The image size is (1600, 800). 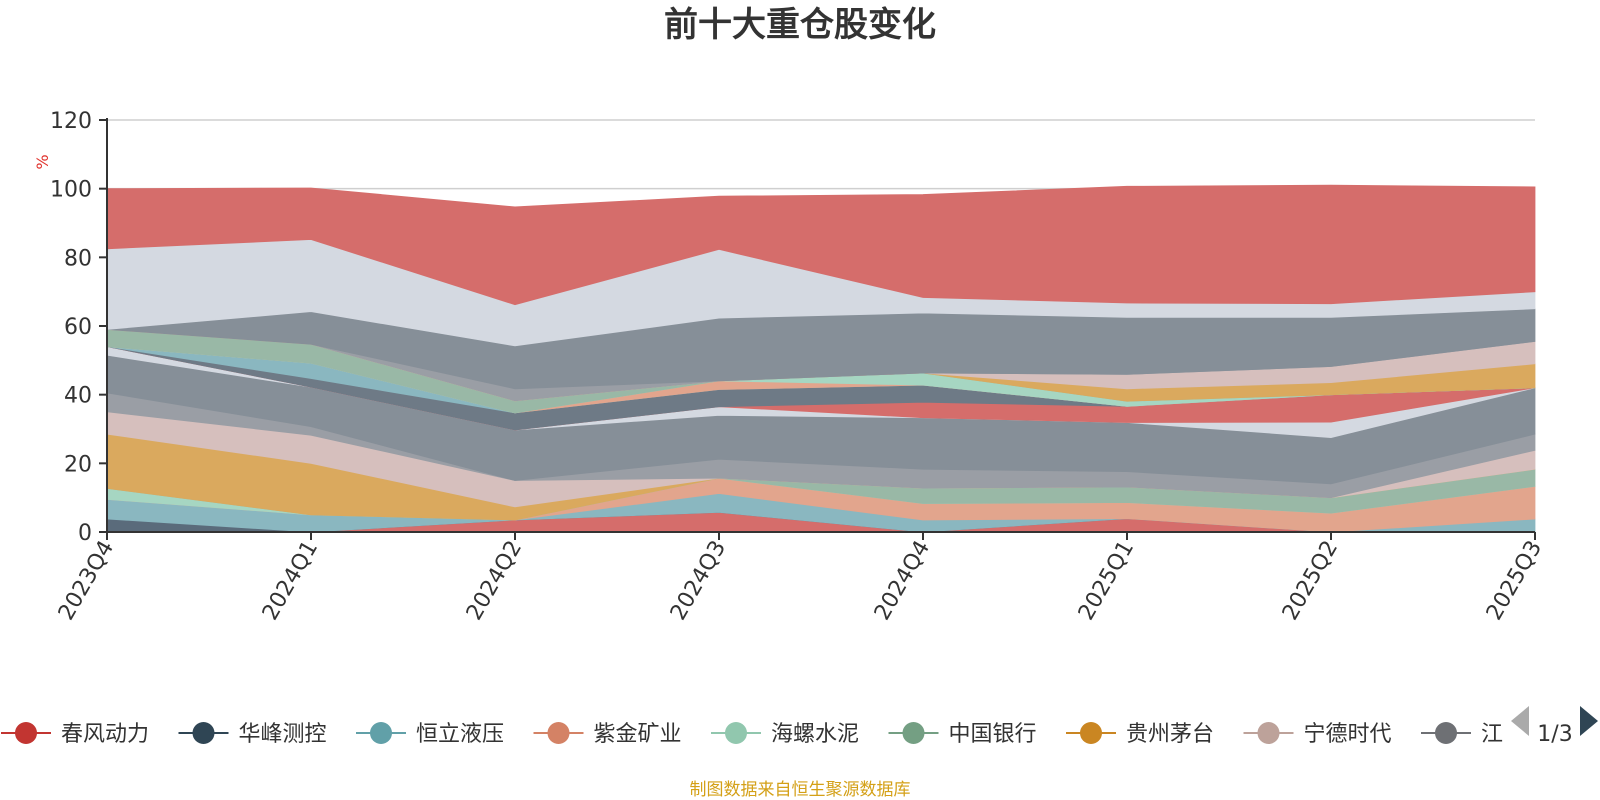 I want to click on legend-pager: 1/3, so click(x=1554, y=726).